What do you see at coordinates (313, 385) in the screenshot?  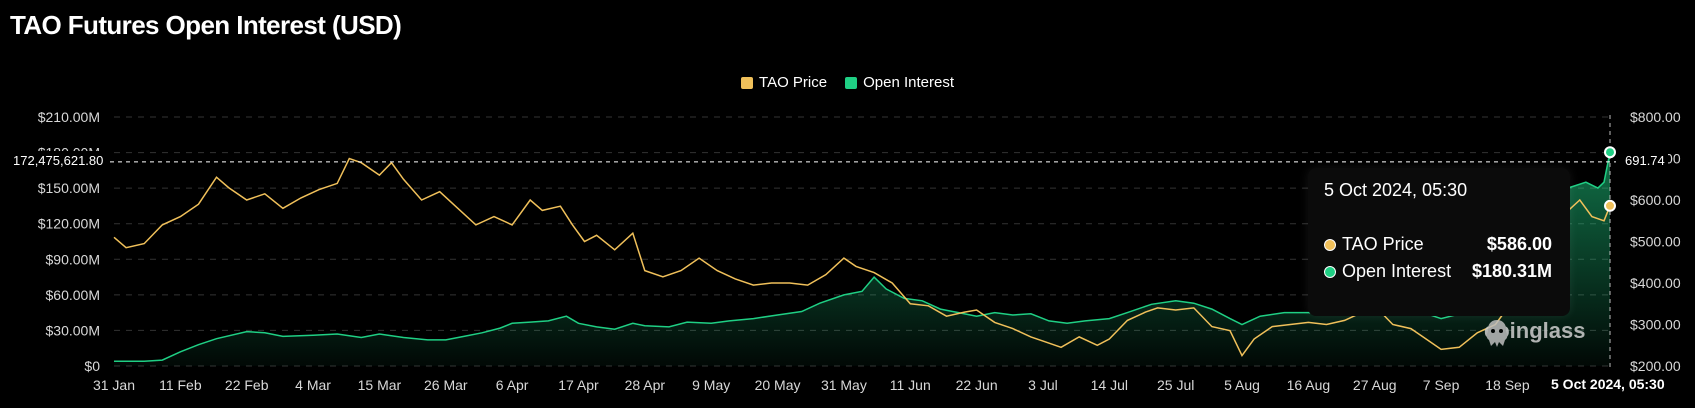 I see `x-axis-tick-label: 4 Mar` at bounding box center [313, 385].